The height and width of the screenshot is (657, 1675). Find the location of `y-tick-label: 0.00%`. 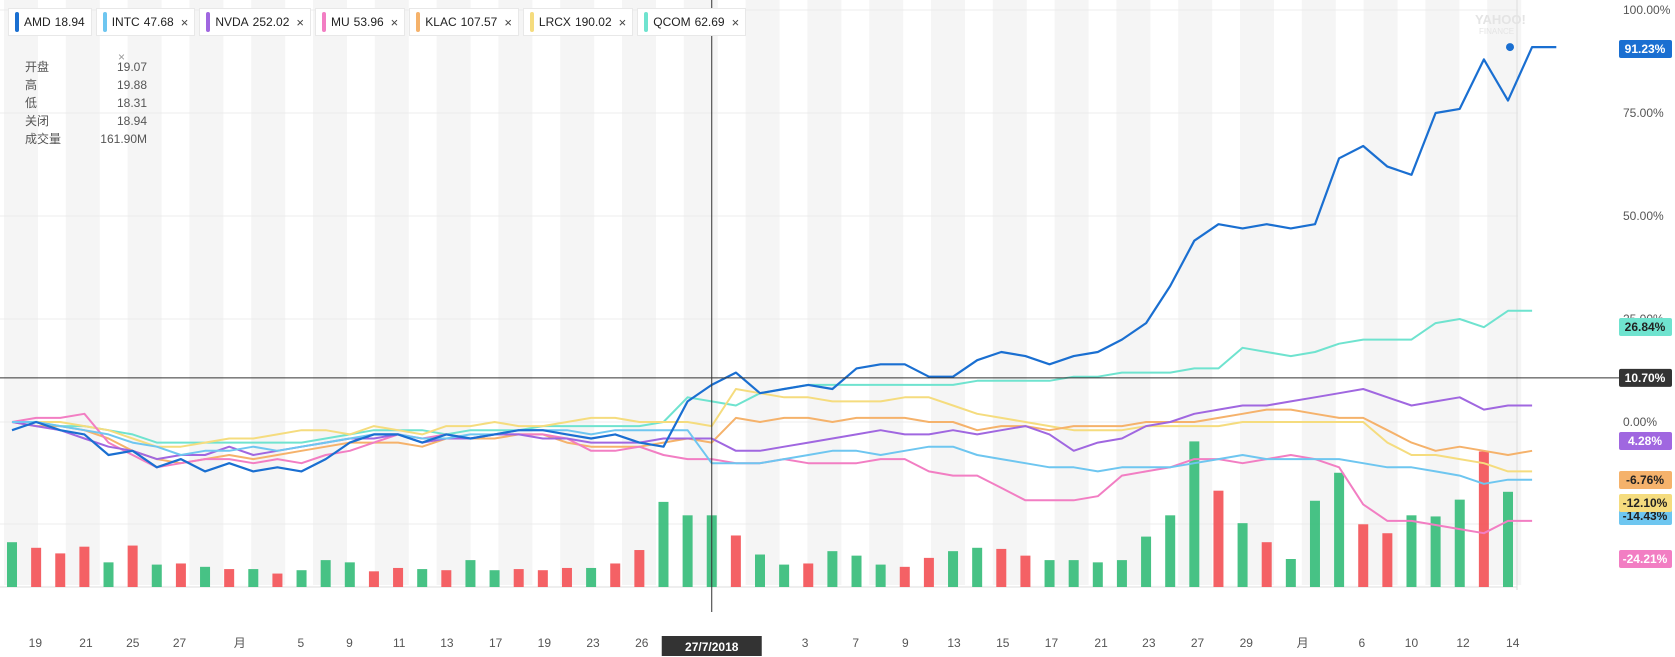

y-tick-label: 0.00% is located at coordinates (1640, 422).